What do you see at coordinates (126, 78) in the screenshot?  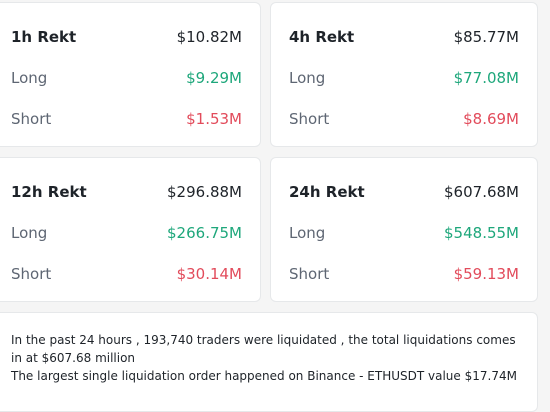 I see `long-row: Long $9.29M` at bounding box center [126, 78].